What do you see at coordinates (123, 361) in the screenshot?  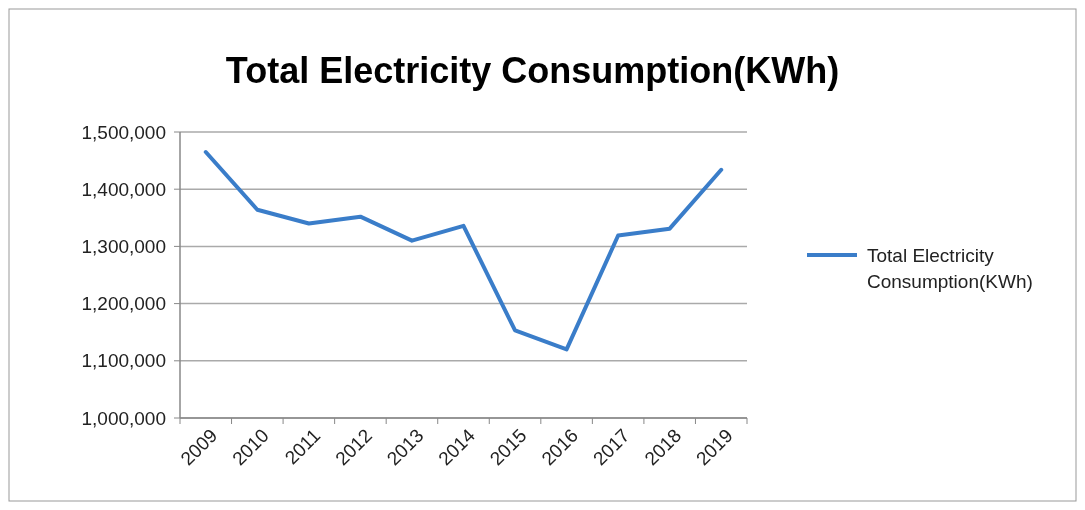 I see `y-tick-label: 1,100,000` at bounding box center [123, 361].